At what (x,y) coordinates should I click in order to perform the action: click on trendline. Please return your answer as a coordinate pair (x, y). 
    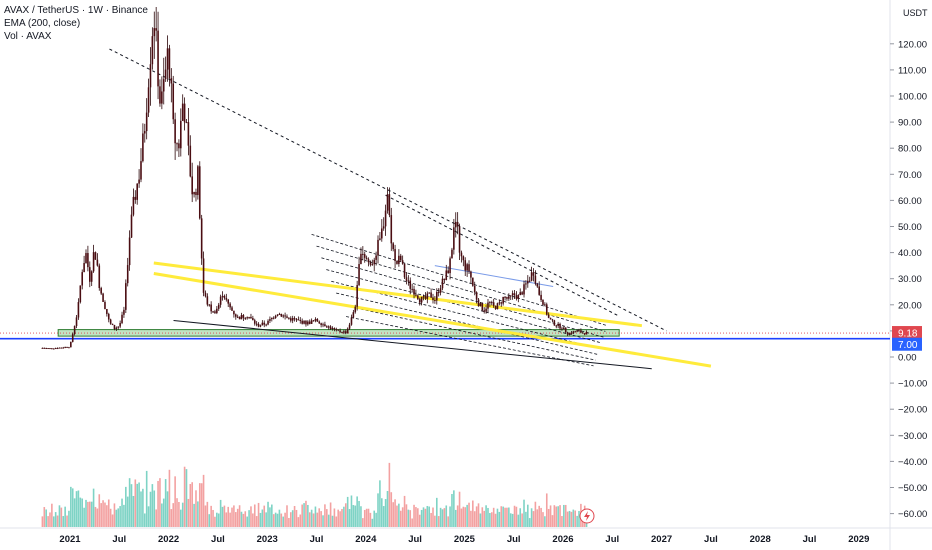
    Looking at the image, I should click on (412, 344).